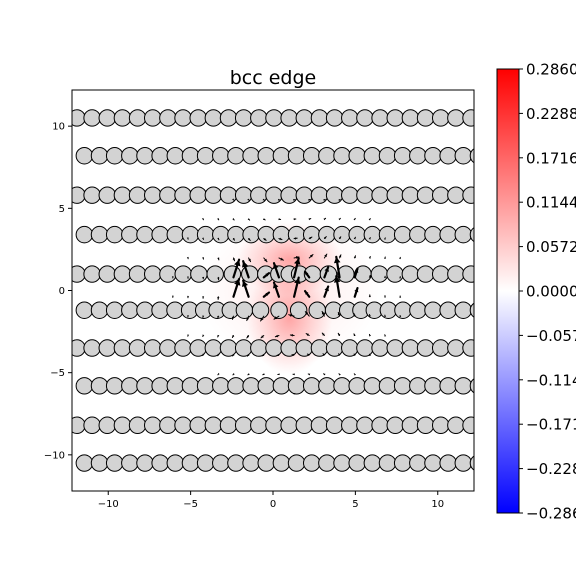 This screenshot has width=576, height=576. Describe the element at coordinates (65, 291) in the screenshot. I see `y-tick: 0` at that location.